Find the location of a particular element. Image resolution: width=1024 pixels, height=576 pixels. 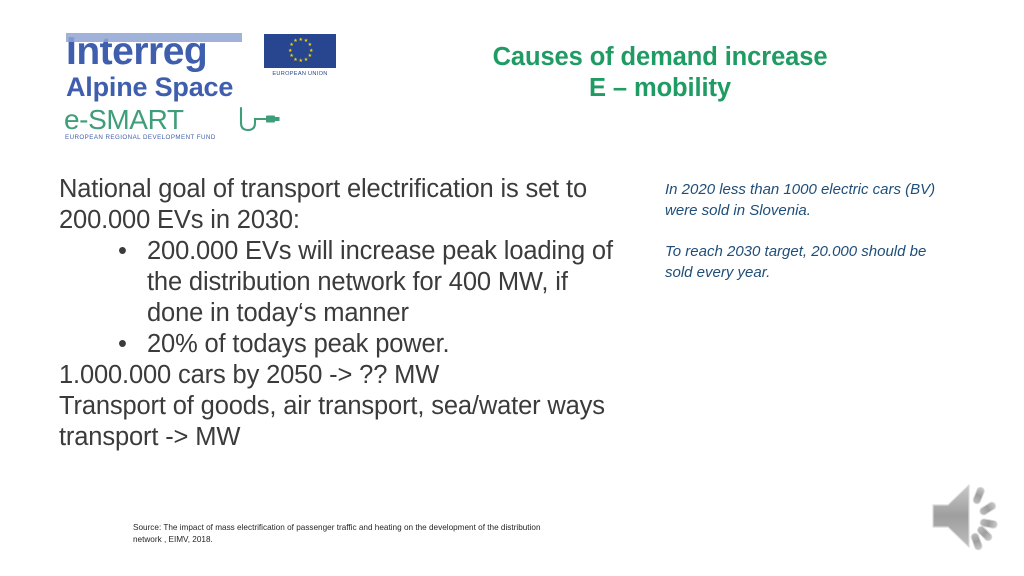

power-plug-icon is located at coordinates (259, 119).